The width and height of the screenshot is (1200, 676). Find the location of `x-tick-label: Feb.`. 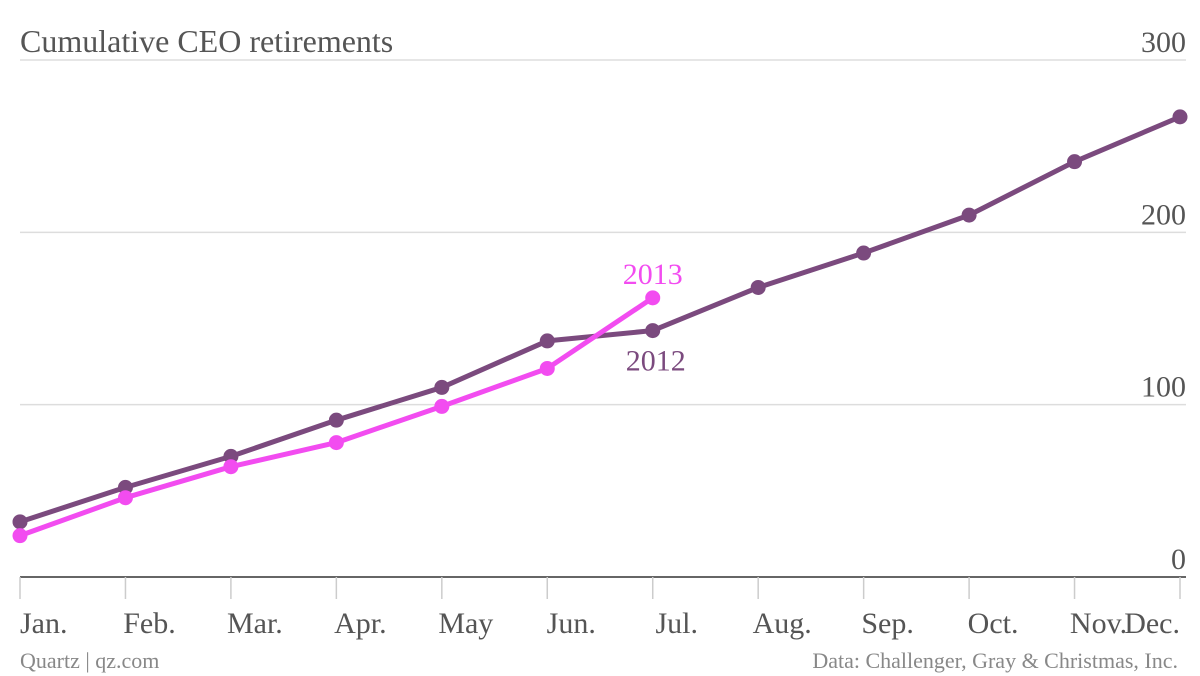

x-tick-label: Feb. is located at coordinates (149, 623).